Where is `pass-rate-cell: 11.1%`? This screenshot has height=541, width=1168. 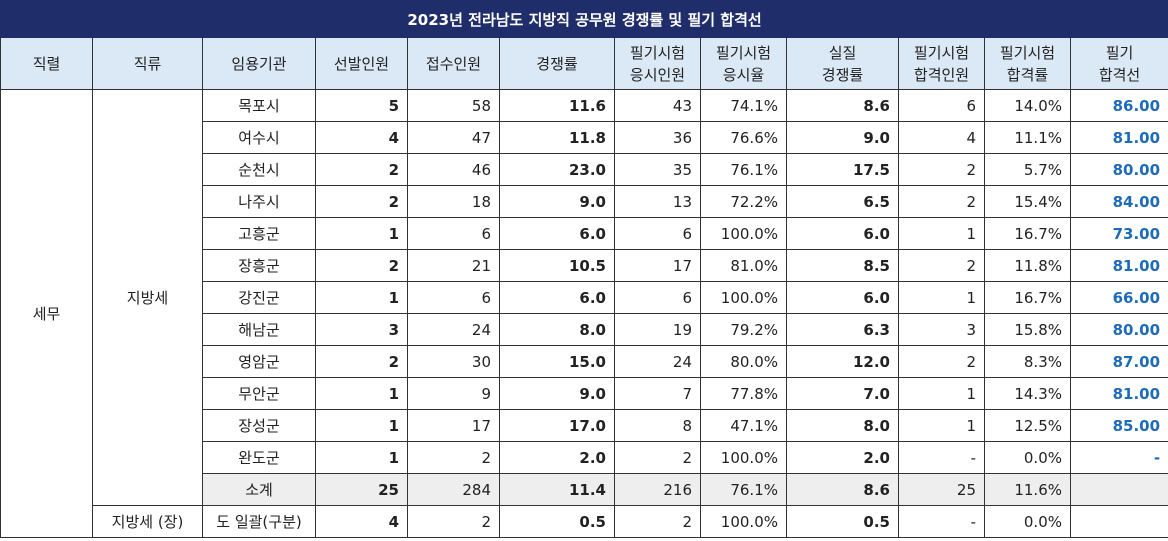
pass-rate-cell: 11.1% is located at coordinates (1027, 137).